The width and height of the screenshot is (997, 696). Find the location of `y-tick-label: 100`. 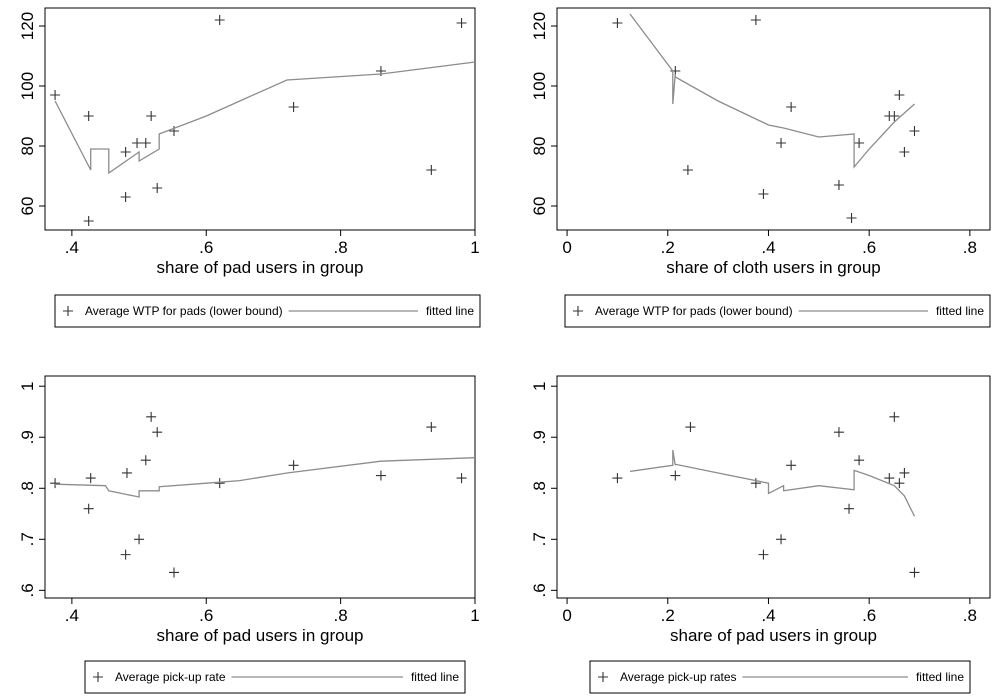

y-tick-label: 100 is located at coordinates (539, 86).